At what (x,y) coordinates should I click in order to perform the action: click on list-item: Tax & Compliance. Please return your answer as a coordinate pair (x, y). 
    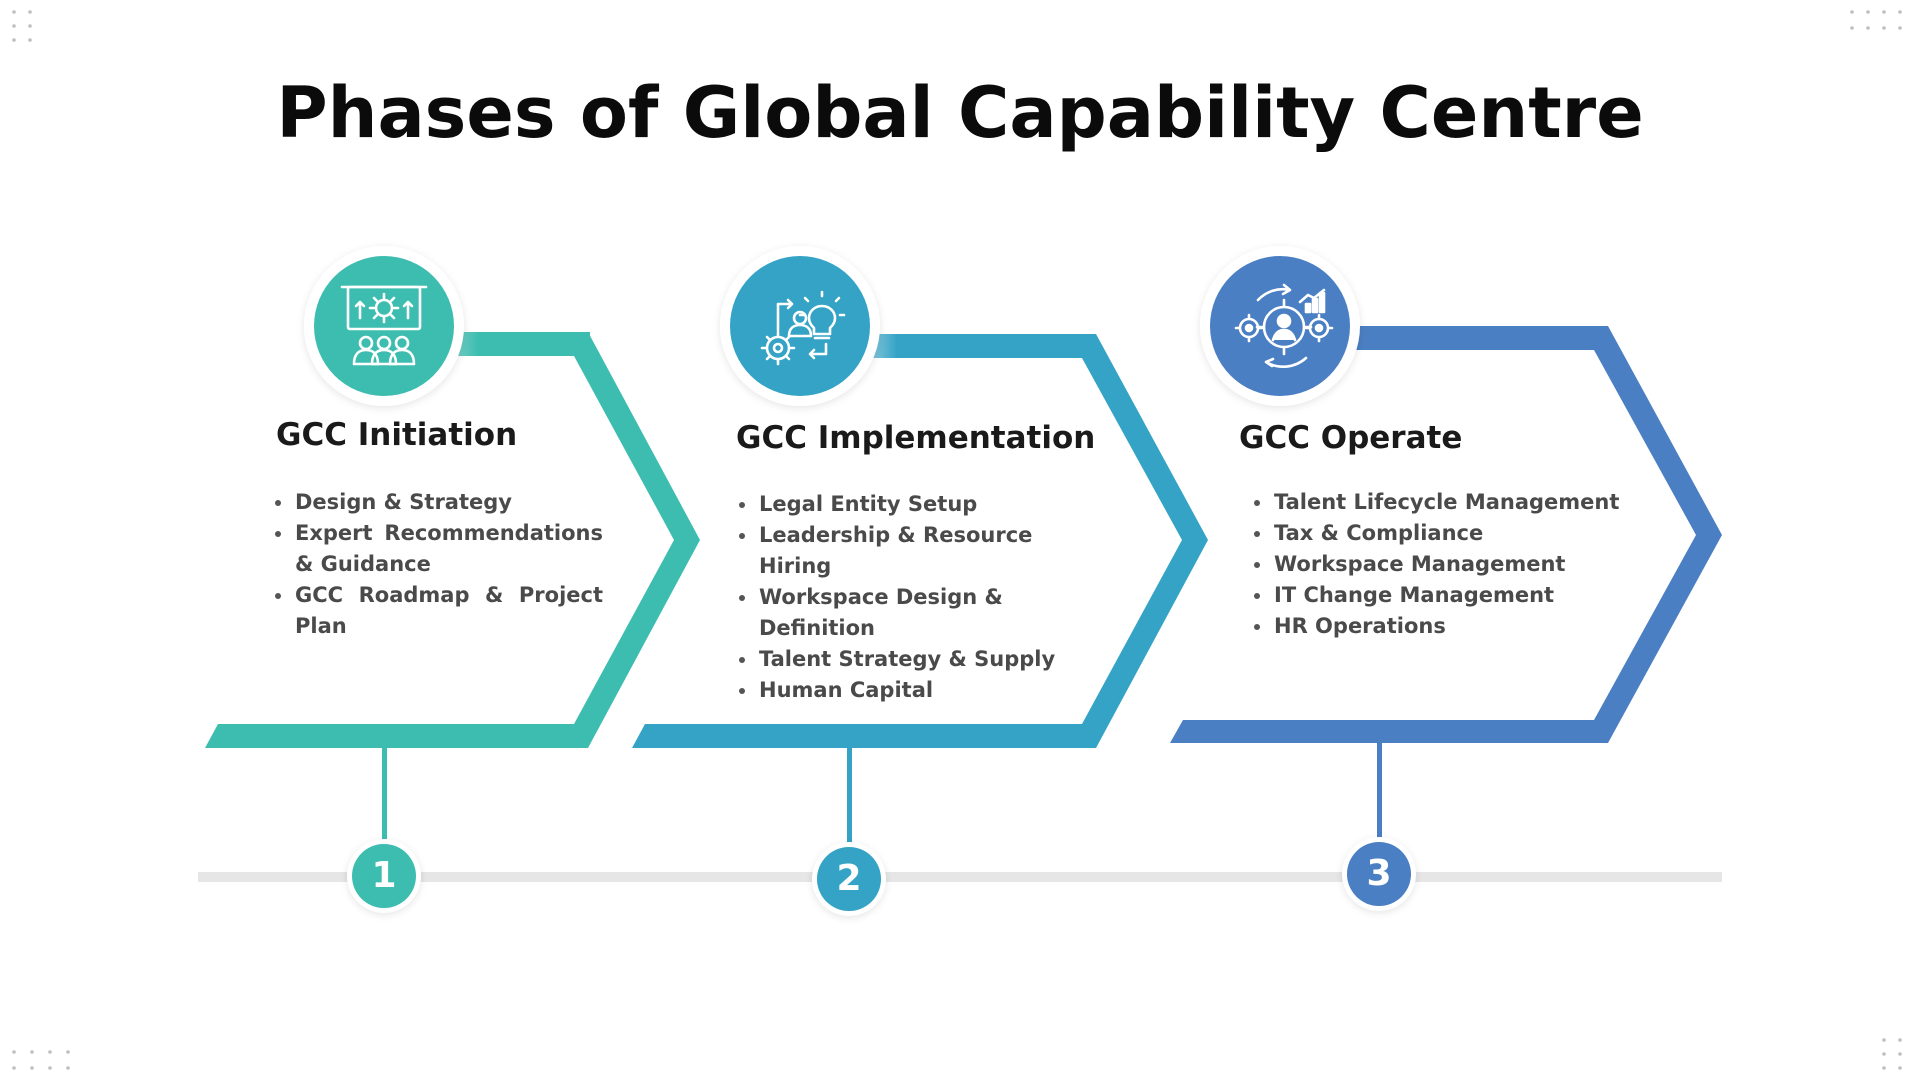
    Looking at the image, I should click on (1452, 533).